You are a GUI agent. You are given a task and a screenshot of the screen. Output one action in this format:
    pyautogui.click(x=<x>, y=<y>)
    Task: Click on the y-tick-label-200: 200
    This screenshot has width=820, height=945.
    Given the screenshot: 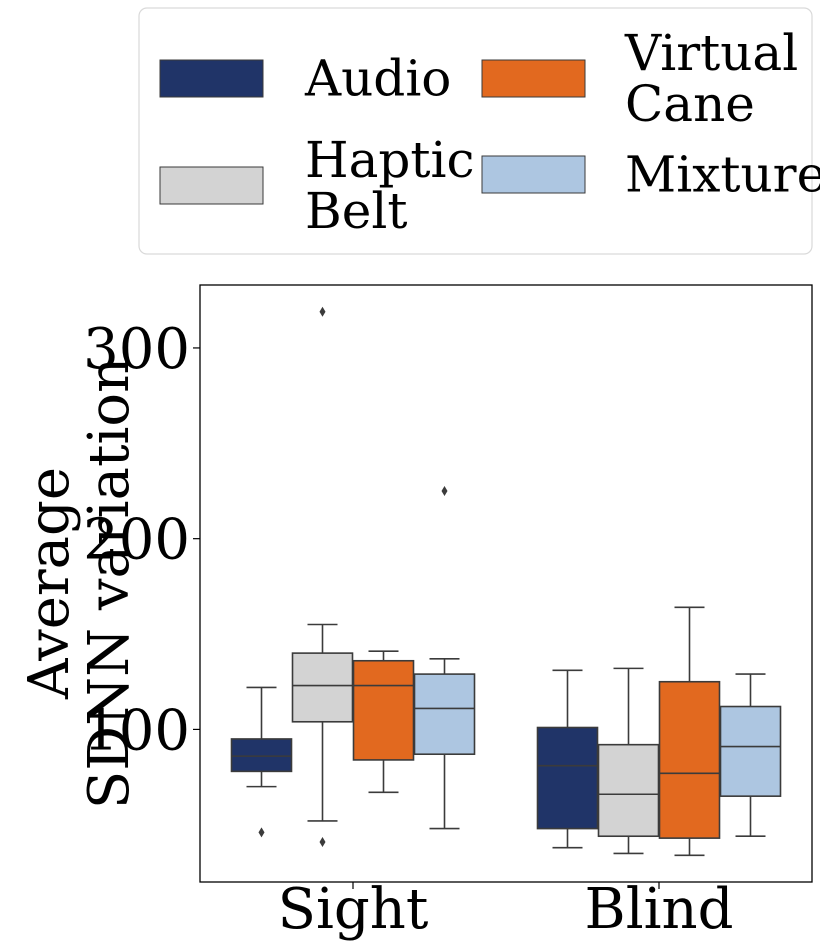 What is the action you would take?
    pyautogui.click(x=136, y=540)
    